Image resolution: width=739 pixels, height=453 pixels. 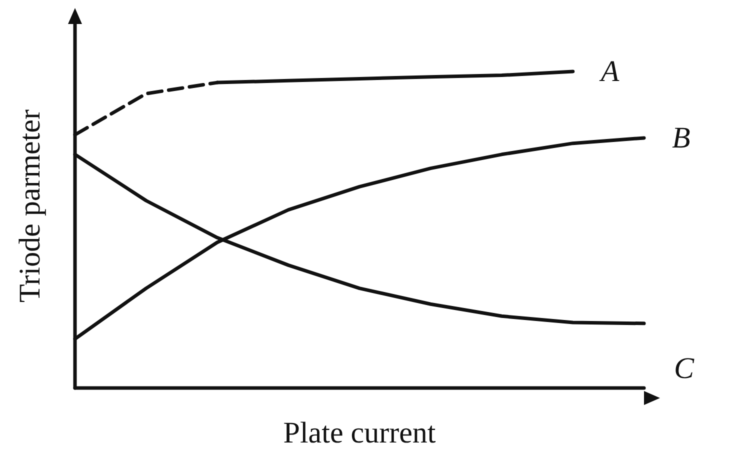 I want to click on series-label: C, so click(x=684, y=368).